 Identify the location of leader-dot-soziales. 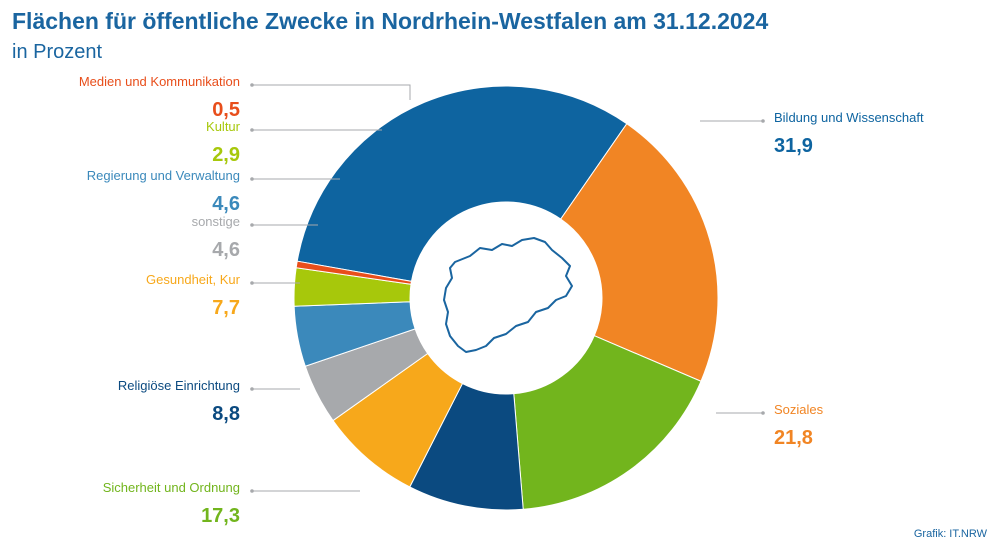
(763, 413).